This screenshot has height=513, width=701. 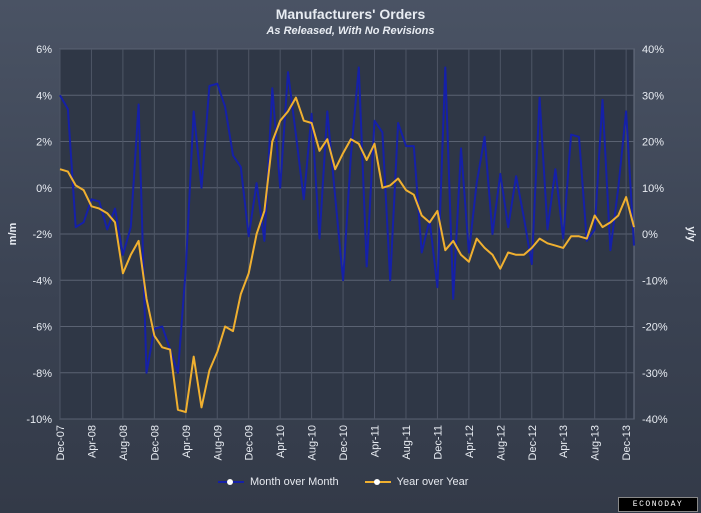 I want to click on x-tick-label: Dec-11, so click(x=438, y=442).